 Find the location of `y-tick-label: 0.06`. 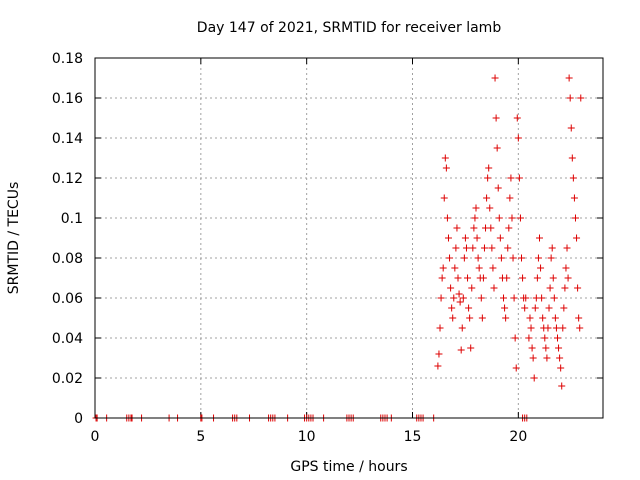

y-tick-label: 0.06 is located at coordinates (67, 299).